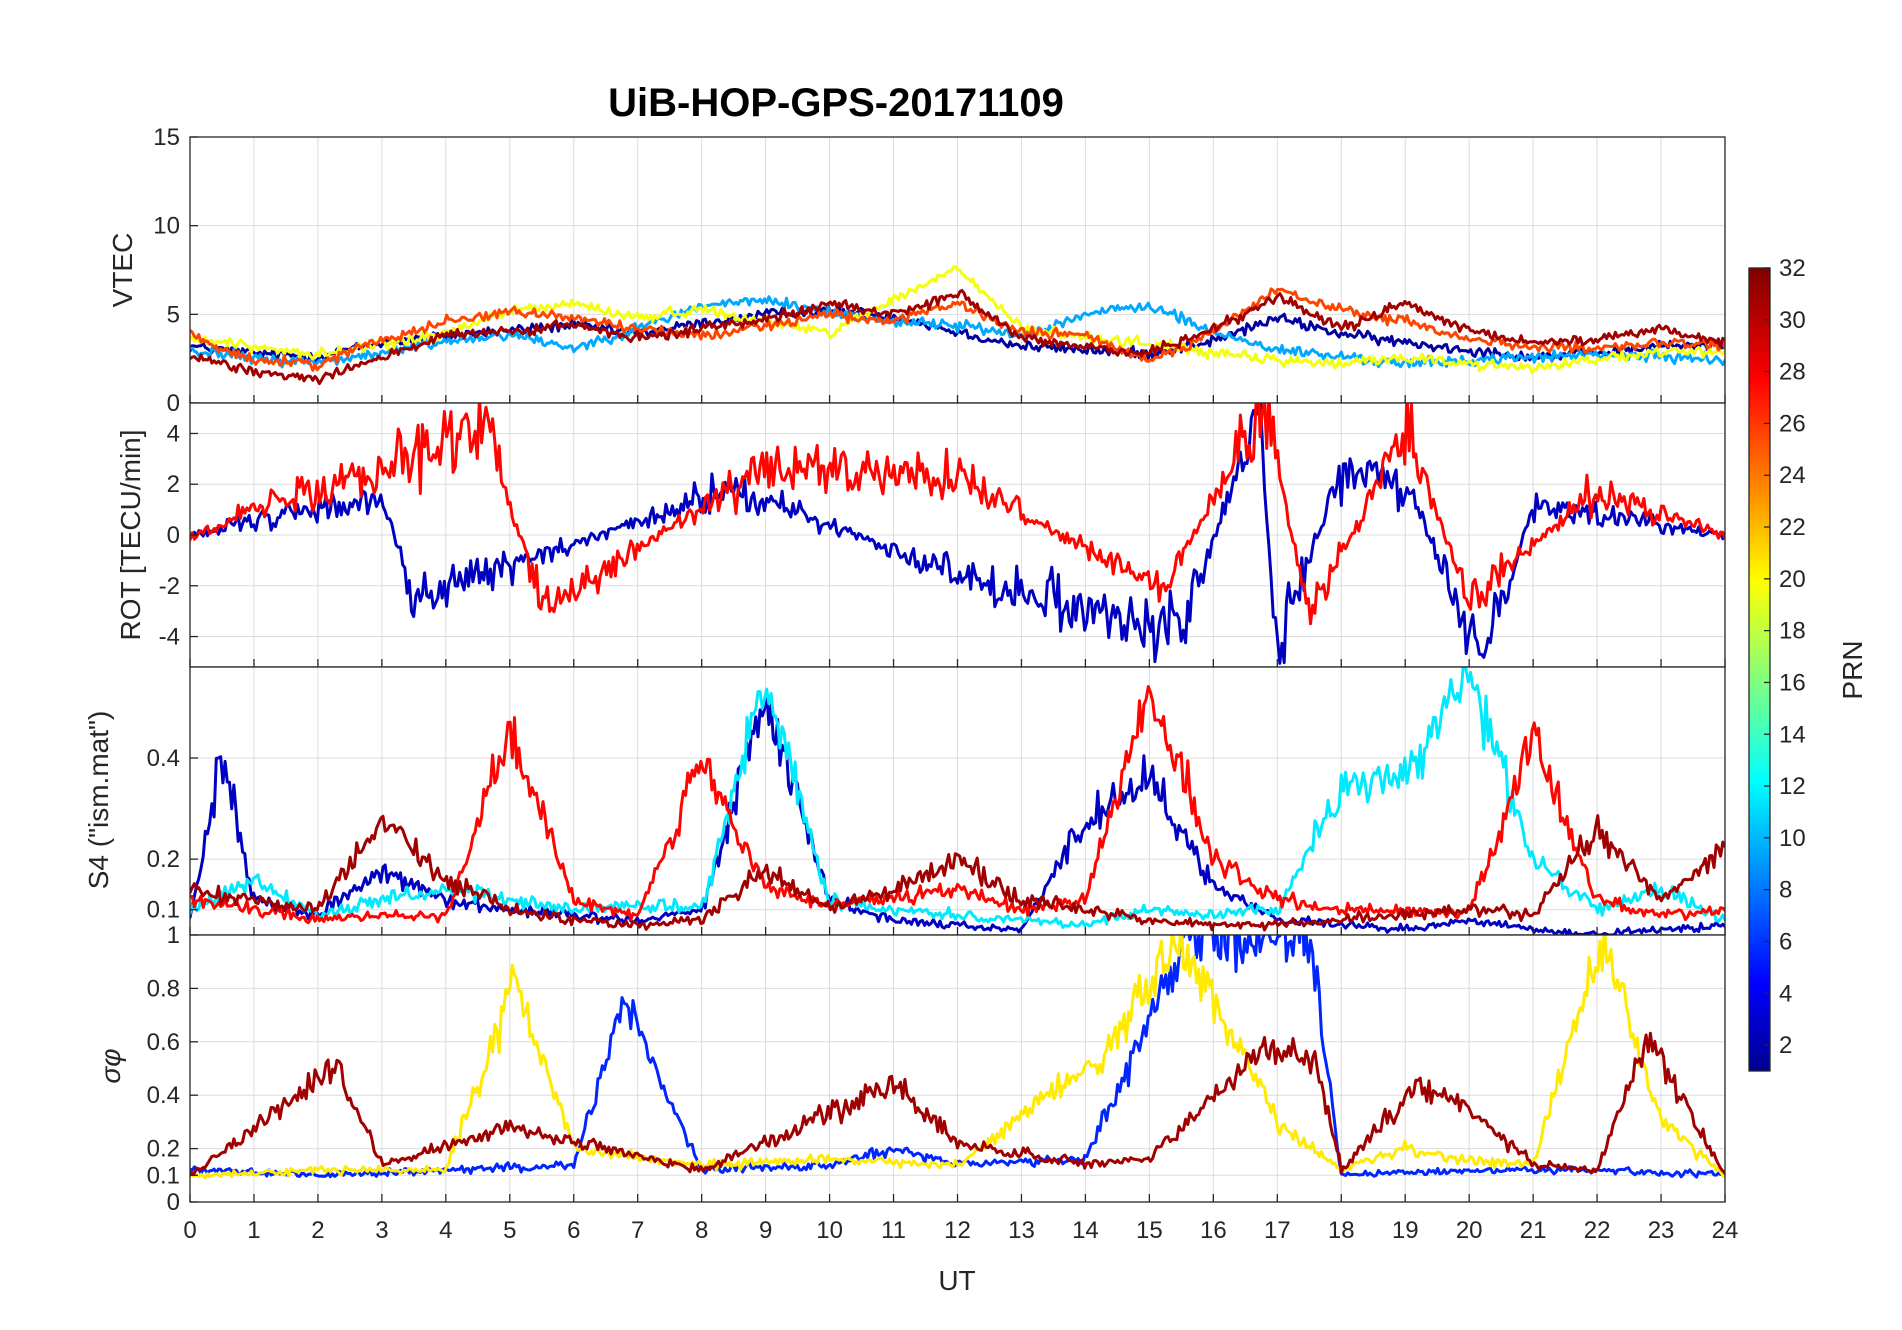  Describe the element at coordinates (1533, 1230) in the screenshot. I see `x-tick-label: 21` at that location.